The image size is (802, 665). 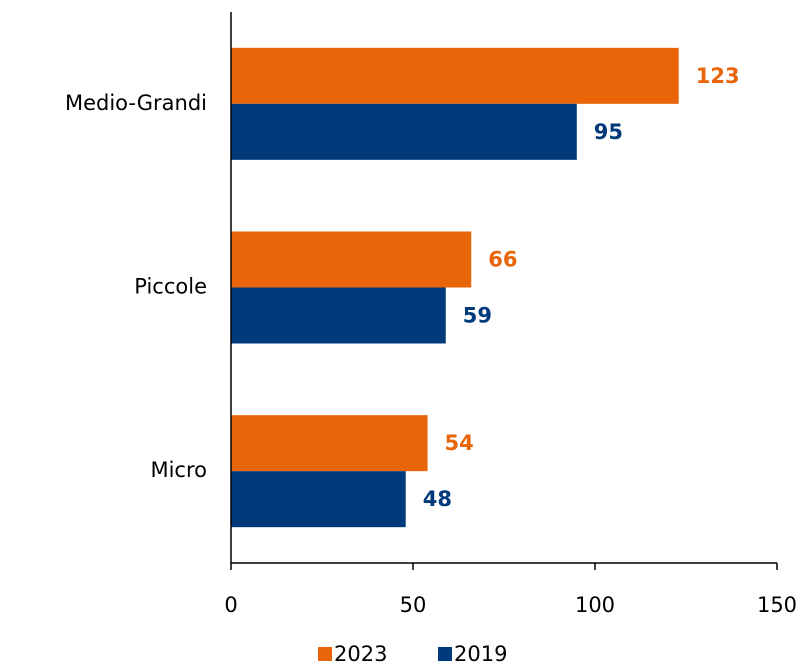 What do you see at coordinates (230, 605) in the screenshot?
I see `x-tick-label: 0` at bounding box center [230, 605].